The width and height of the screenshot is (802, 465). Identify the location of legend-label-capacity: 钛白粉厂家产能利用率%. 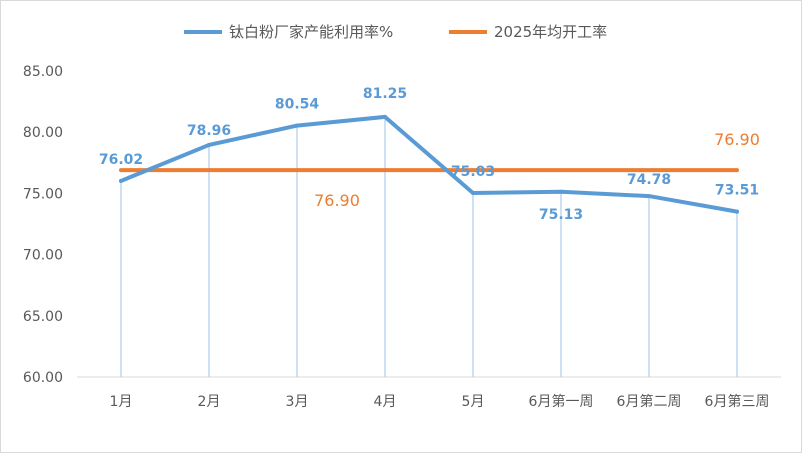
(311, 32).